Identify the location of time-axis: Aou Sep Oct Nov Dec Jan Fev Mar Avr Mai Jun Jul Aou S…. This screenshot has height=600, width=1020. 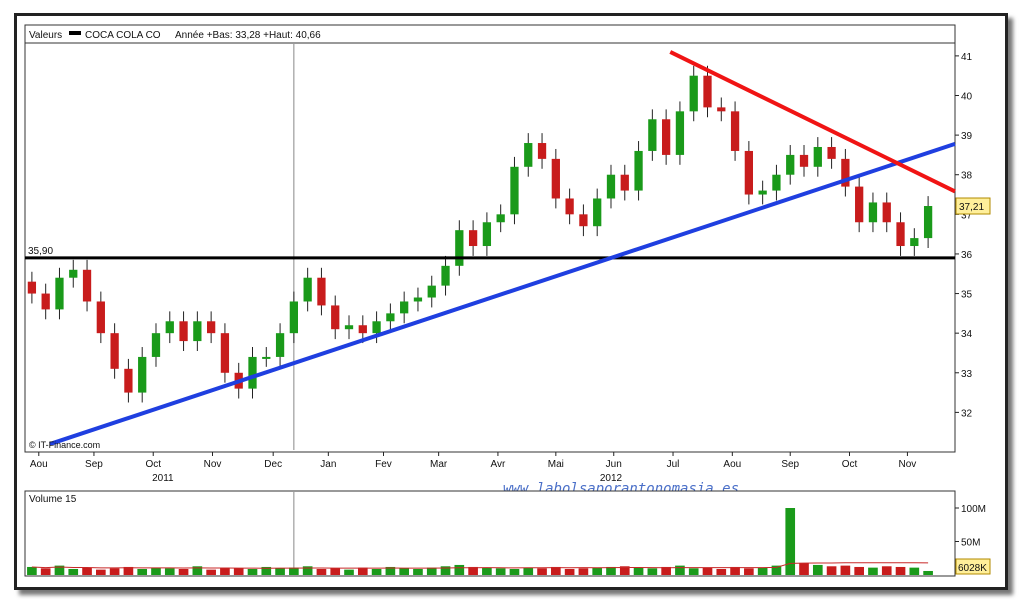
(473, 468).